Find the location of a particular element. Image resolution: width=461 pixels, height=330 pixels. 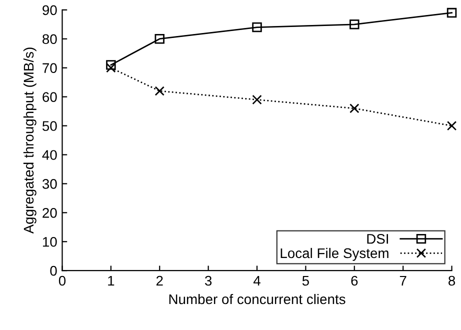

x-tick-label: 7 is located at coordinates (403, 281).